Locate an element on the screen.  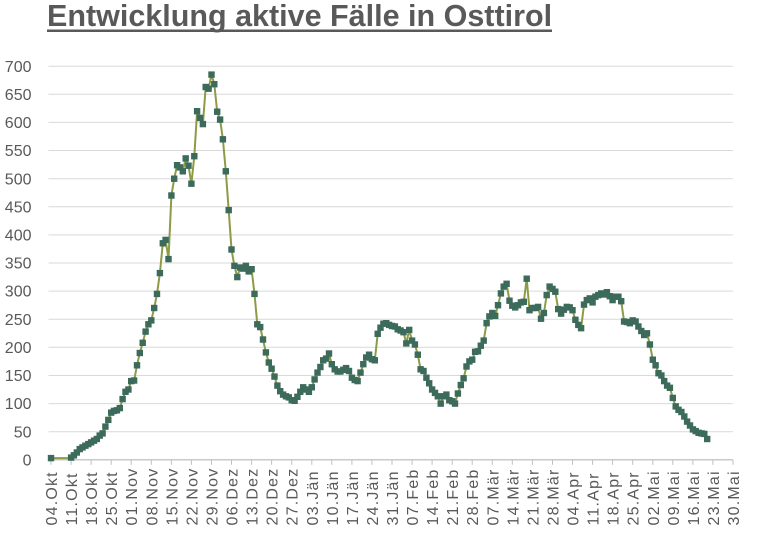
svg-text: 350 is located at coordinates (18, 264).